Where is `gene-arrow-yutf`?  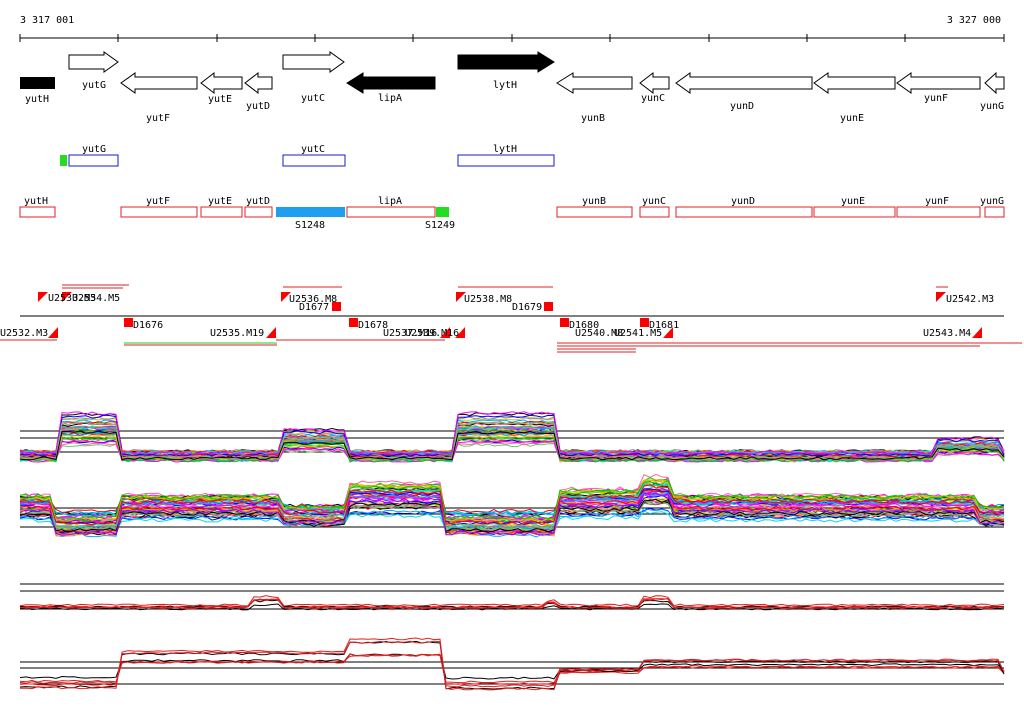
gene-arrow-yutf is located at coordinates (159, 83).